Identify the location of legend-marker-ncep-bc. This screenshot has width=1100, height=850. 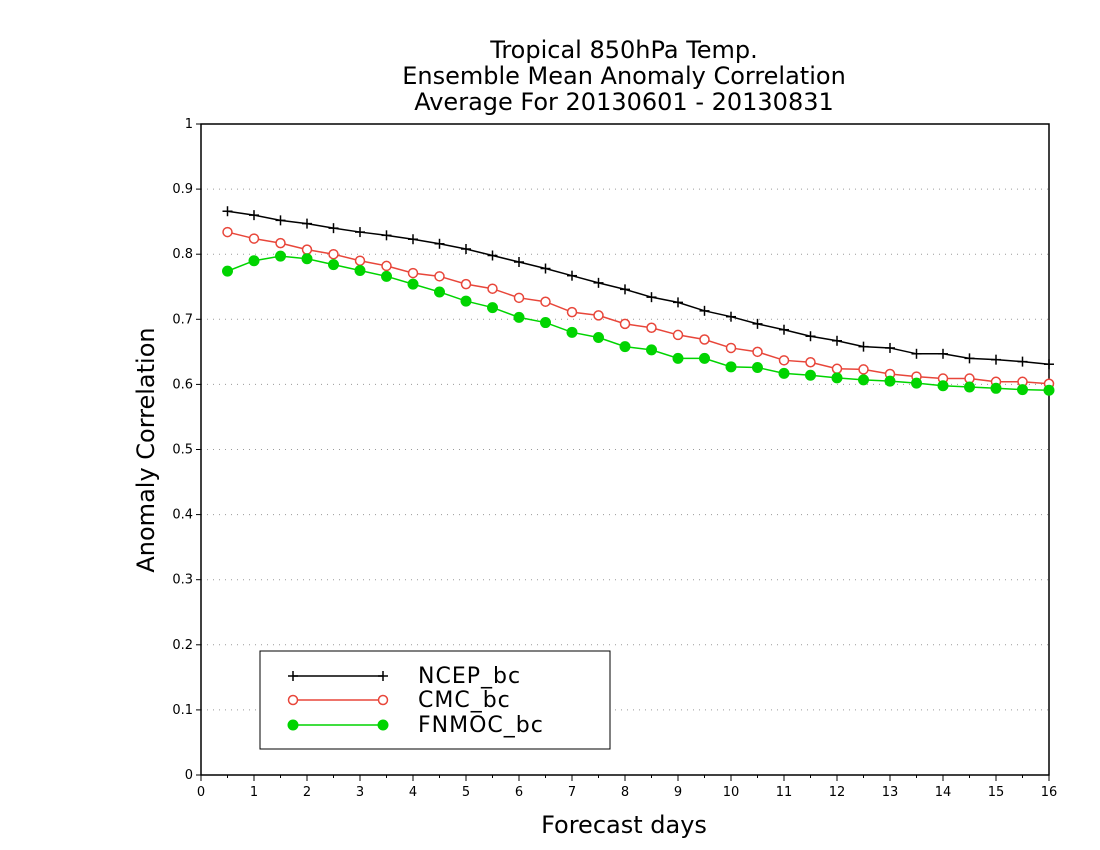
(383, 676).